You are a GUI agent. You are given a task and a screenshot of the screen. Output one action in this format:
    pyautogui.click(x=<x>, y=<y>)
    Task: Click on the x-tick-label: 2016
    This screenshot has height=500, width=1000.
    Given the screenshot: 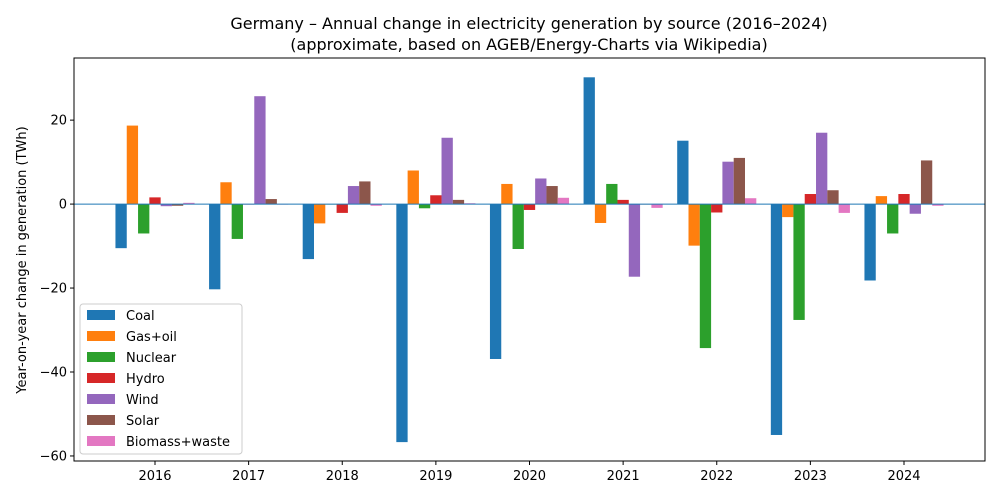 What is the action you would take?
    pyautogui.click(x=154, y=476)
    